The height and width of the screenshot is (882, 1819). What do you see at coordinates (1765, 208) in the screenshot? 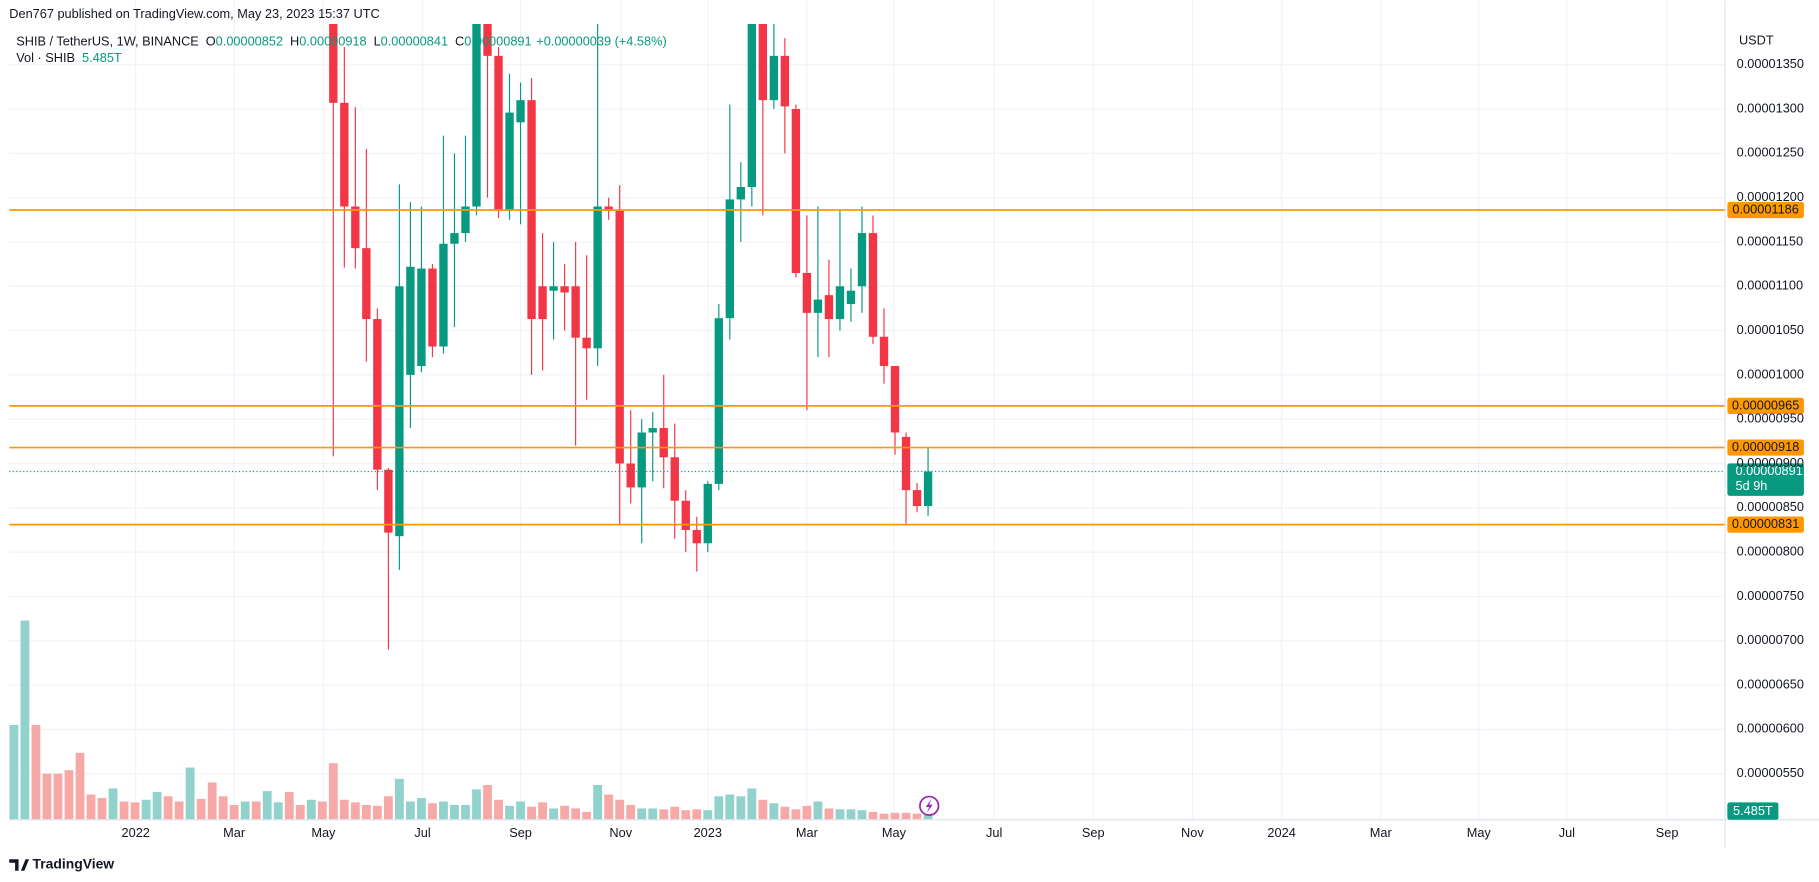
I see `level-label: 0.00001186` at bounding box center [1765, 208].